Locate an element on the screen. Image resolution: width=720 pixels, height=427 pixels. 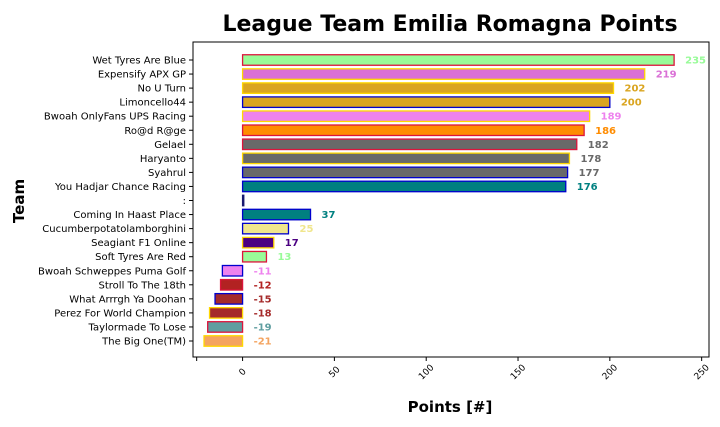
bar-value-label: 189 is located at coordinates (611, 117).